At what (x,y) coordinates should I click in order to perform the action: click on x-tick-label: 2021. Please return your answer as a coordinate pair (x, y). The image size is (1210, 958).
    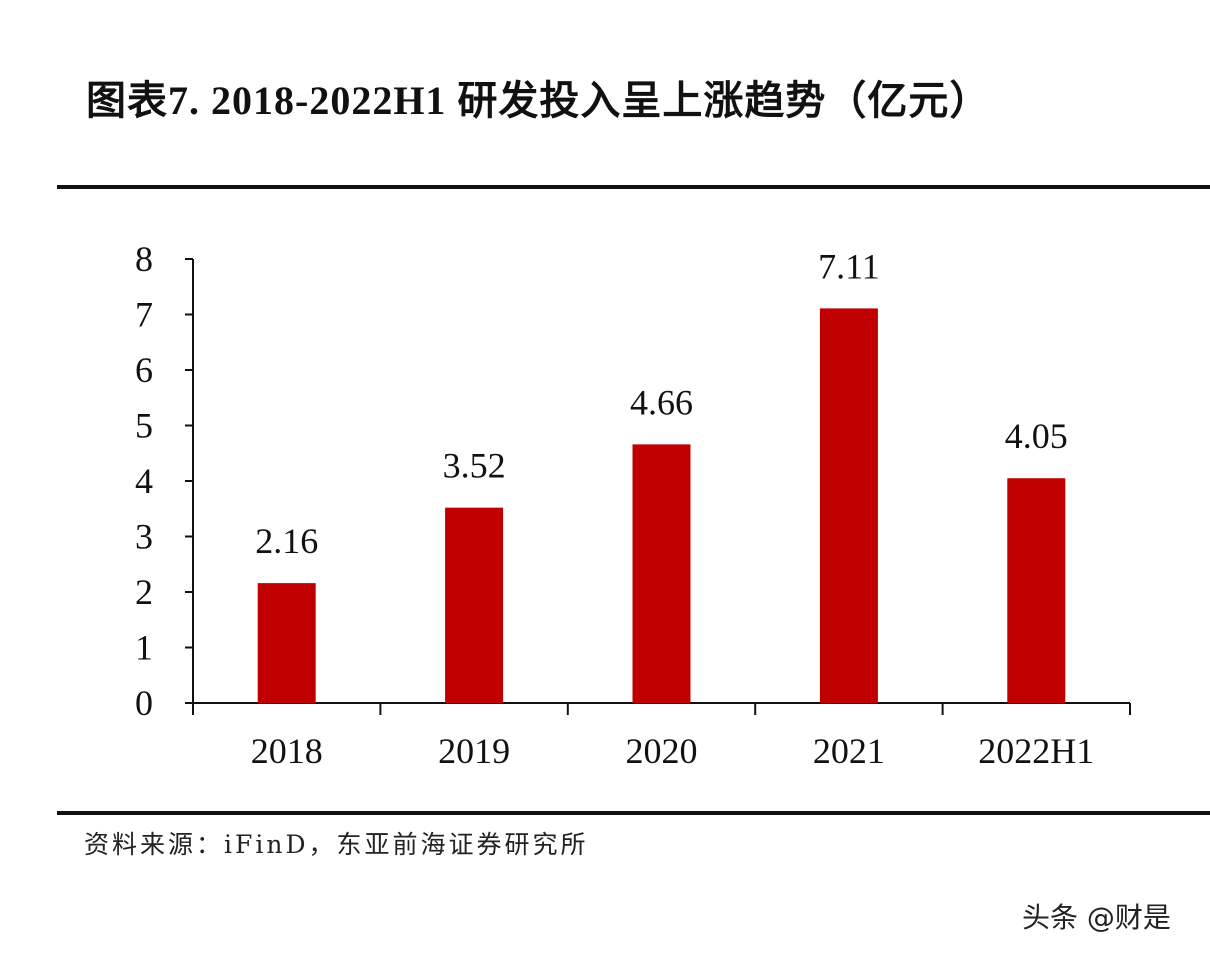
    Looking at the image, I should click on (849, 751).